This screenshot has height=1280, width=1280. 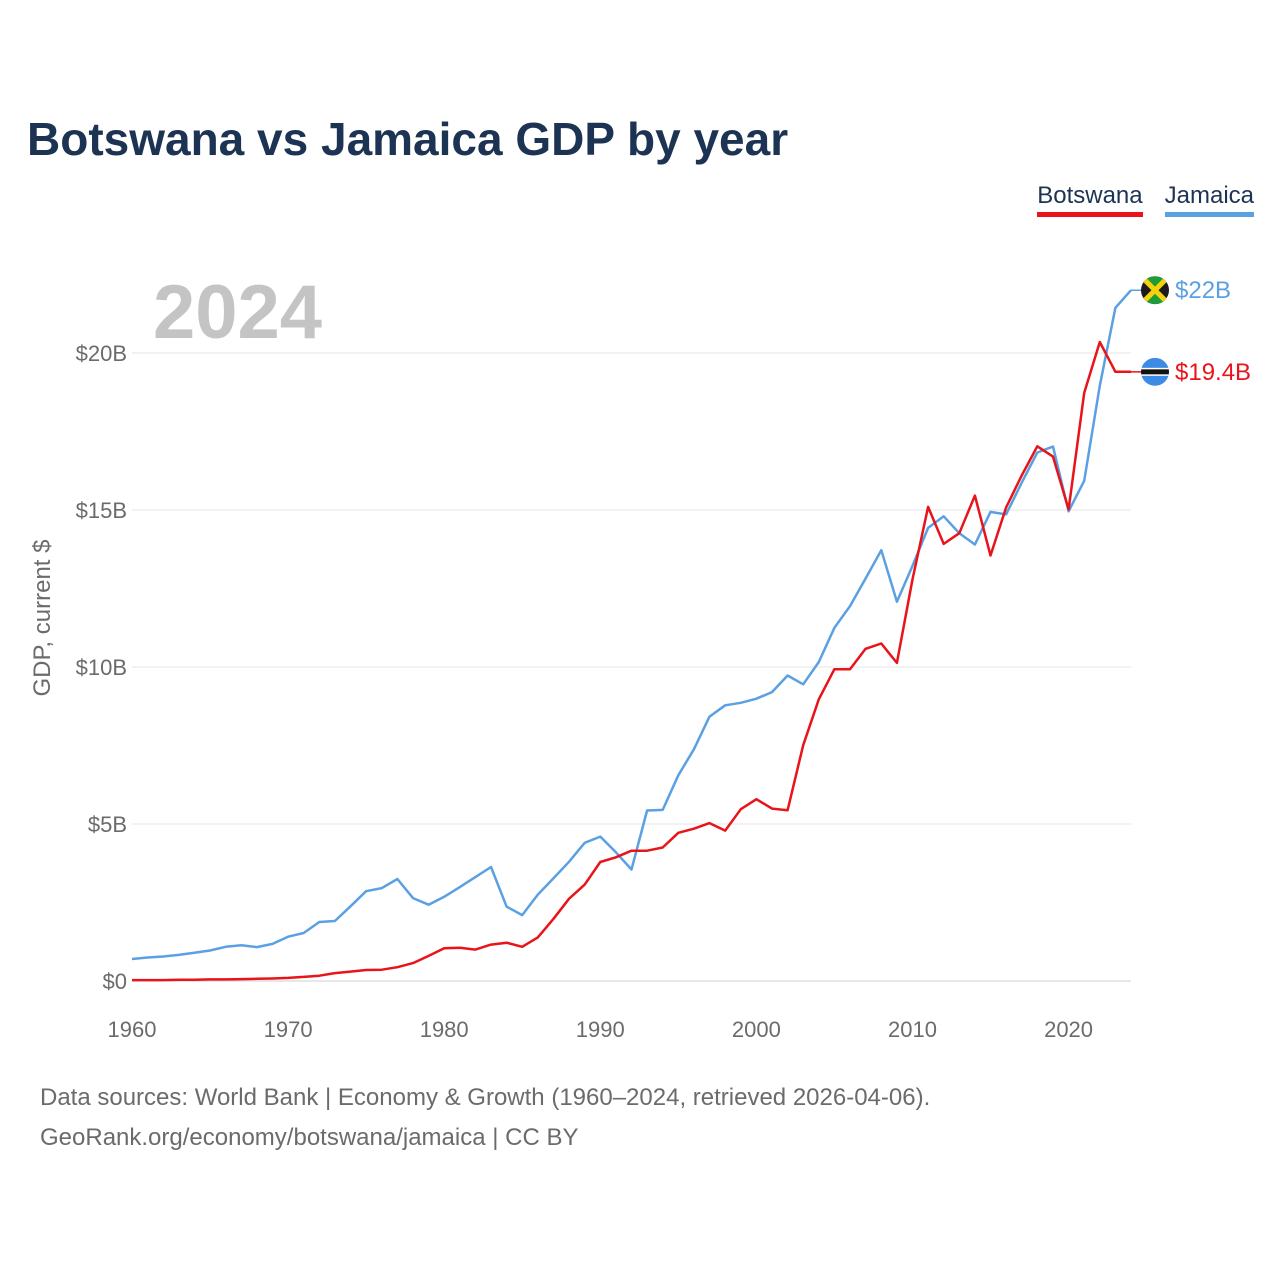 I want to click on y-tick-label: $20B, so click(x=101, y=353).